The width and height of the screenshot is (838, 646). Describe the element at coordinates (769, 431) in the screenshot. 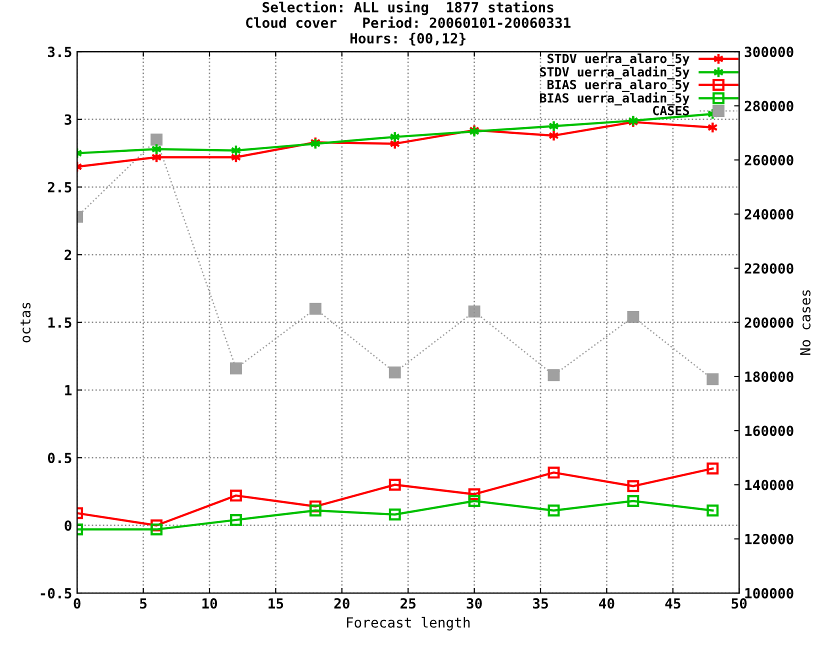

I see `y2-tick-label: 160000` at that location.